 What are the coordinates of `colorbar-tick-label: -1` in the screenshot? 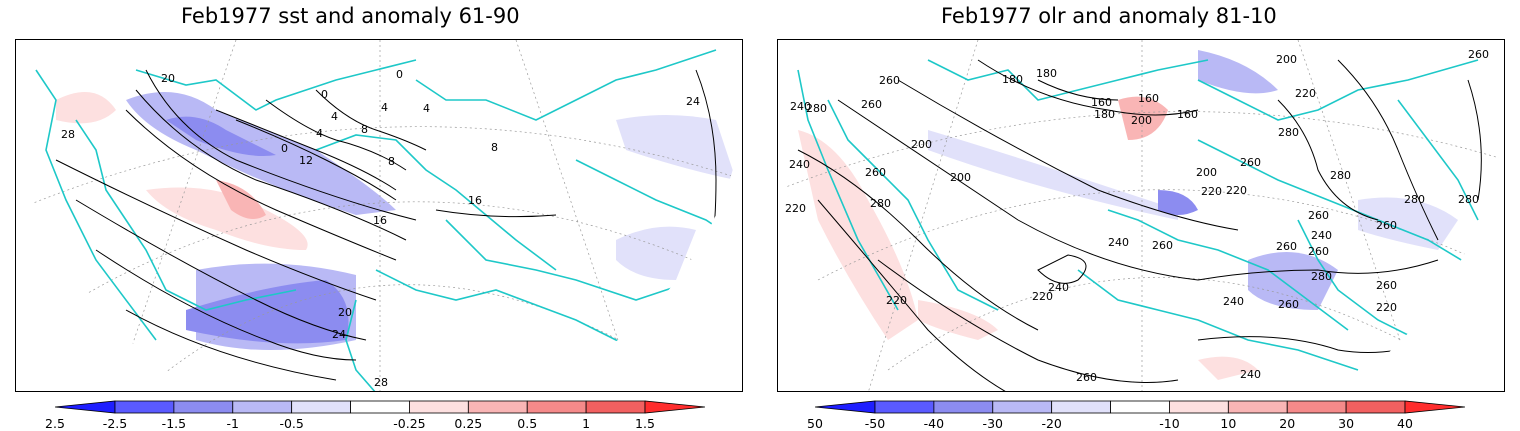 It's located at (232, 423).